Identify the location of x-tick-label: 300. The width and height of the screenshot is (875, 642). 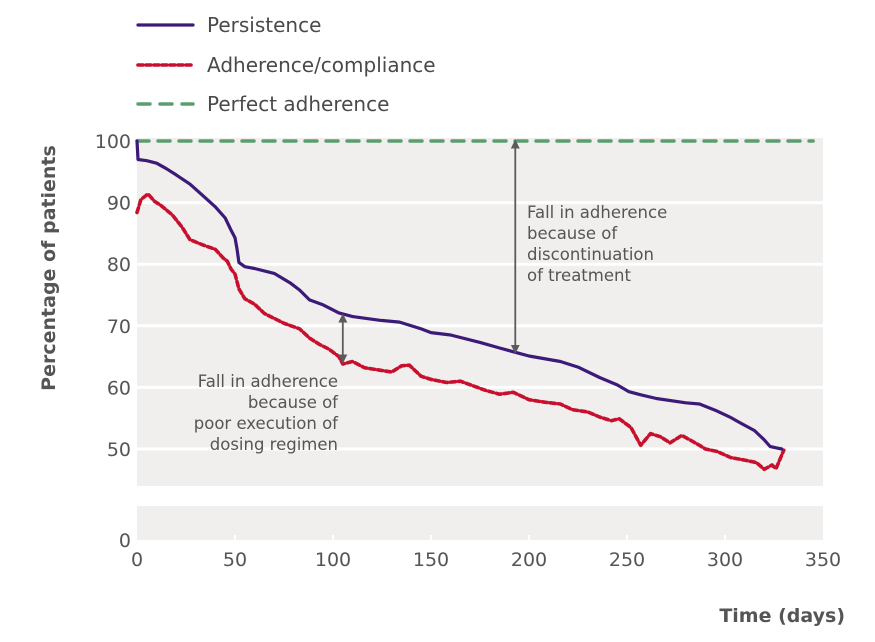
(725, 560).